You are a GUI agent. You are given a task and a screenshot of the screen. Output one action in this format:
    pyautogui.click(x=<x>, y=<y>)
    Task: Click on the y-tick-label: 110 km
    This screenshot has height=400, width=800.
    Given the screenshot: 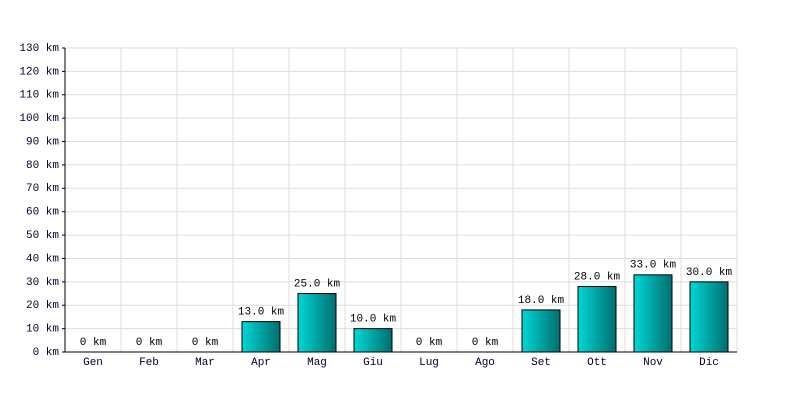 What is the action you would take?
    pyautogui.click(x=39, y=96)
    